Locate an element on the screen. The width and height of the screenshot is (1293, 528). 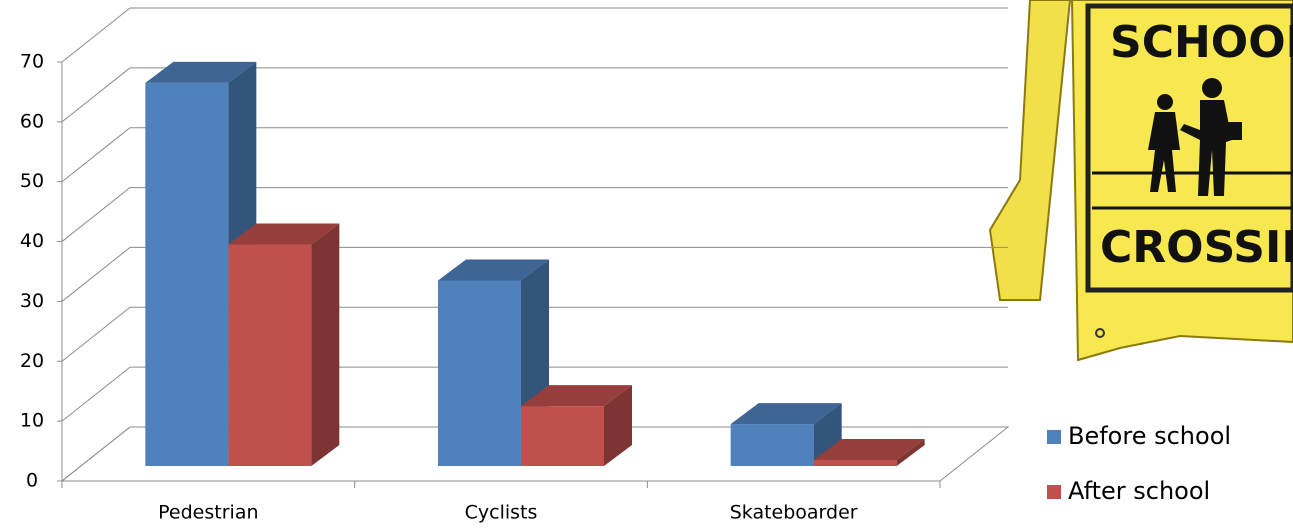
x-tick-label: Cyclists is located at coordinates (501, 513).